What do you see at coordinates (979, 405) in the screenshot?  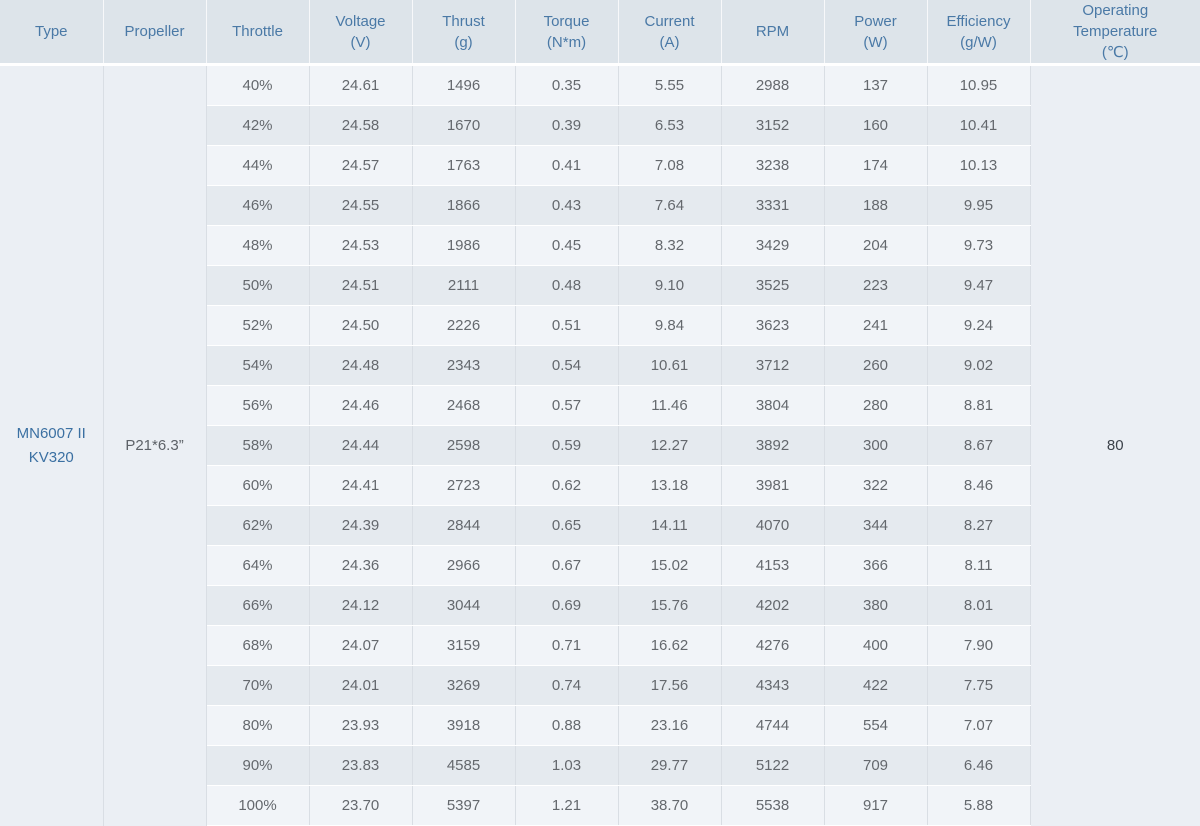 I see `cell-efficiency: 8.81` at bounding box center [979, 405].